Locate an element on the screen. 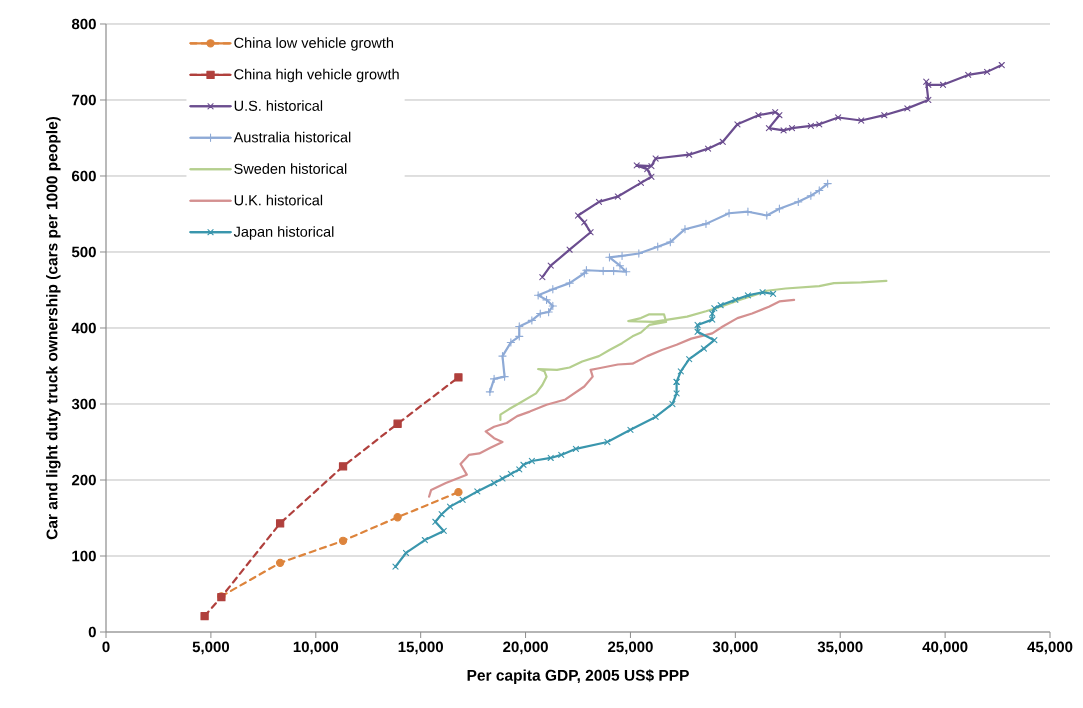 The height and width of the screenshot is (708, 1083). x-tick-label: 5,000 is located at coordinates (211, 648).